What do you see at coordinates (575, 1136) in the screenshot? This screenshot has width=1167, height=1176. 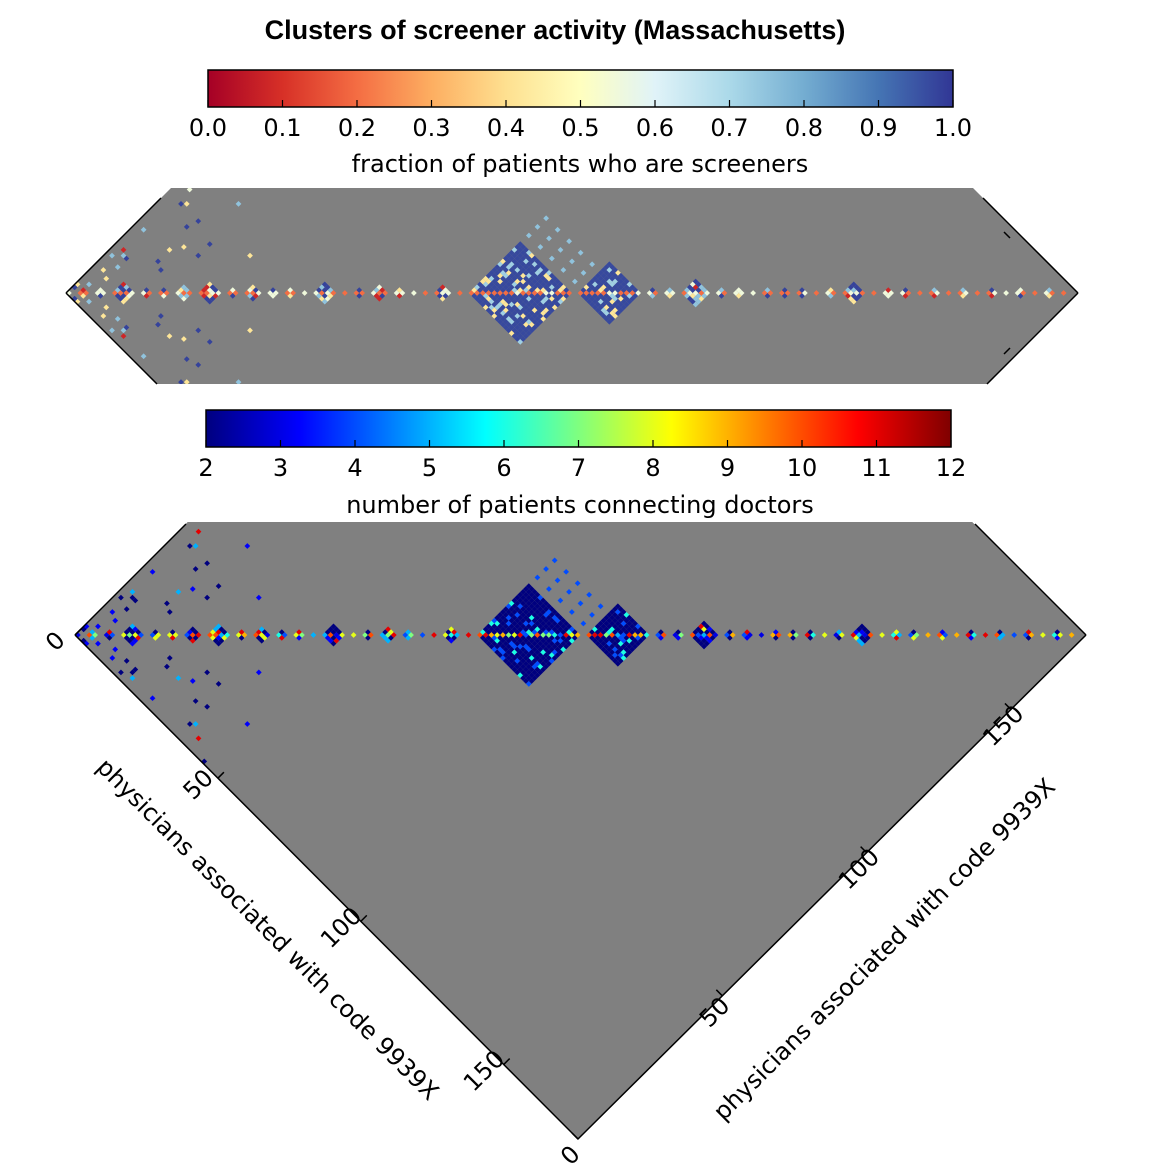 I see `right-axis-tick-mark` at bounding box center [575, 1136].